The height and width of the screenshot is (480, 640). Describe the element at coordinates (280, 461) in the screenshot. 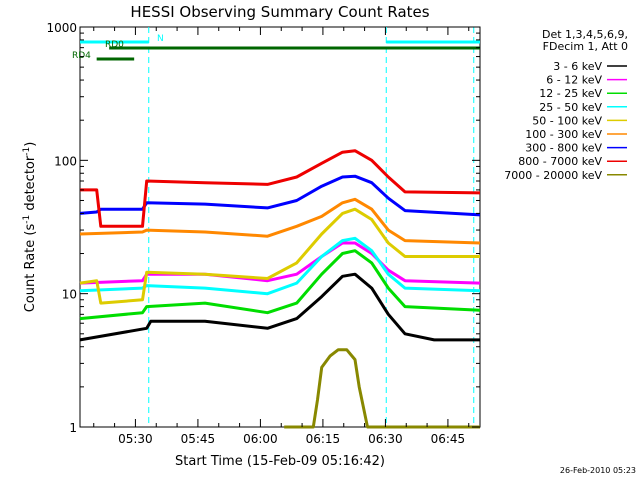

I see `x-axis-label: Start Time (15-Feb-09 05:16:42)` at that location.